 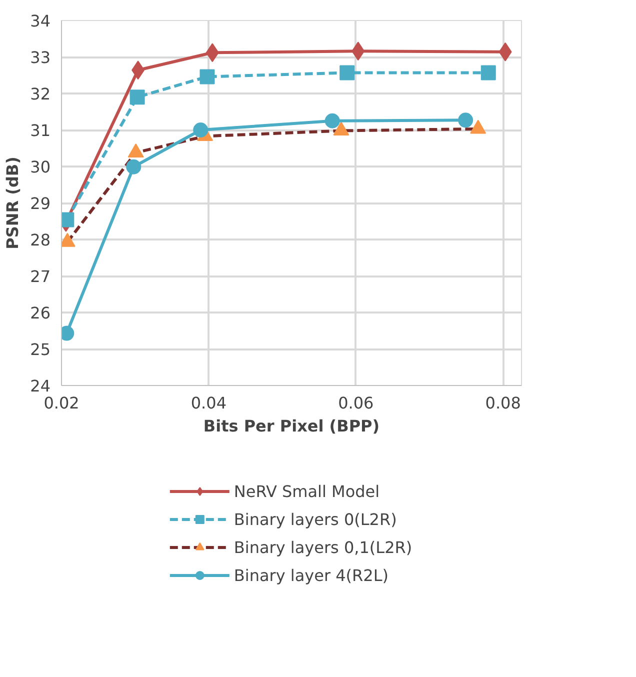 What do you see at coordinates (356, 403) in the screenshot?
I see `x-tick-label: 0.06` at bounding box center [356, 403].